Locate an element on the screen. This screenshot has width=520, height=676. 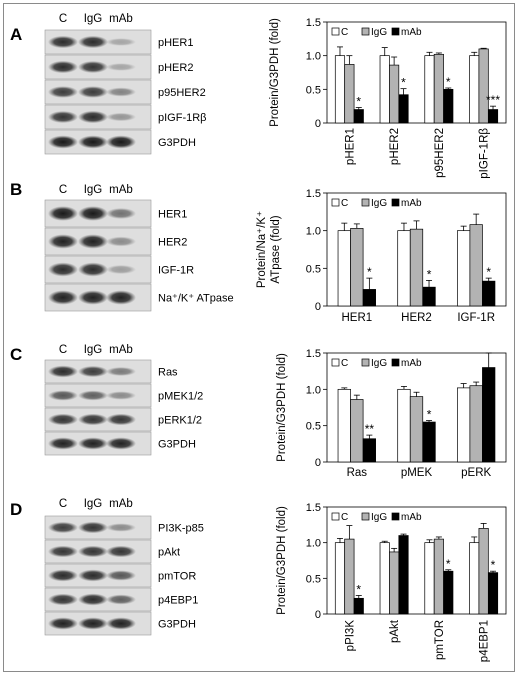
band-label: HER1 is located at coordinates (172, 215).